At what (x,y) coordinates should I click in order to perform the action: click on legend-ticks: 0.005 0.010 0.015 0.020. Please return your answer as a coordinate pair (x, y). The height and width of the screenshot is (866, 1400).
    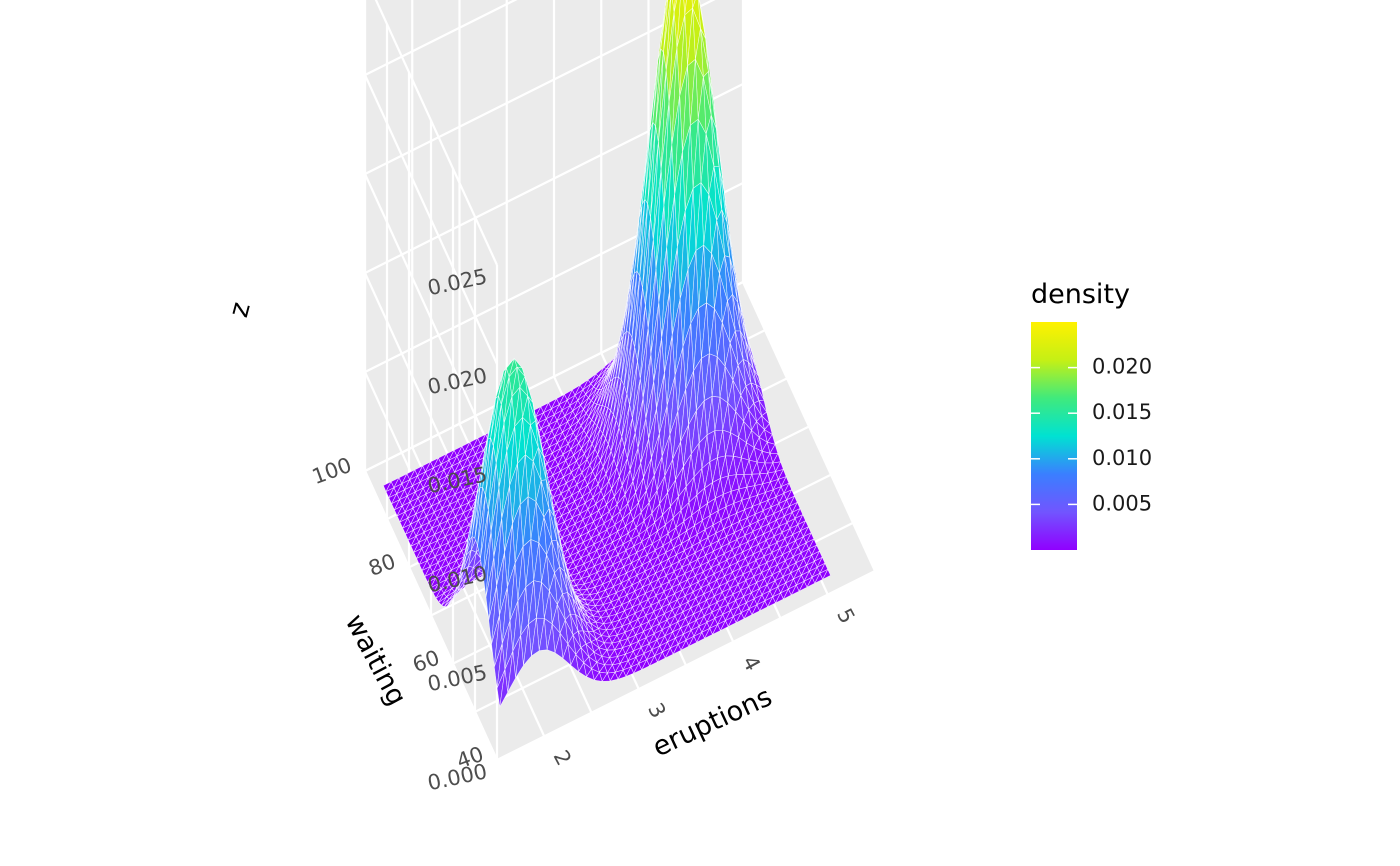
    Looking at the image, I should click on (1091, 435).